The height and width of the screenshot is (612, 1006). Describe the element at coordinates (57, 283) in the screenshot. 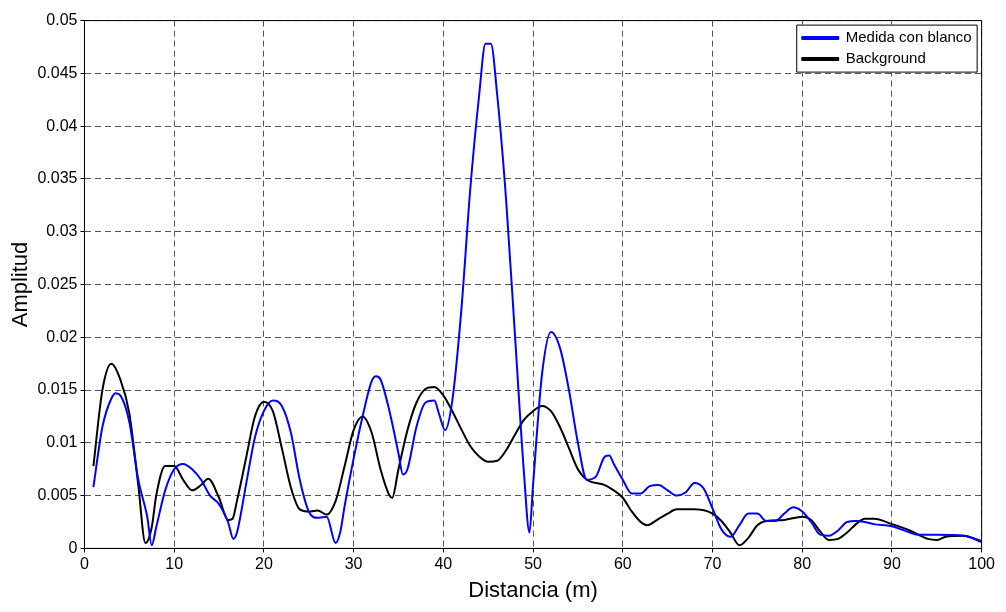

I see `y-tick-label: 0.025` at that location.